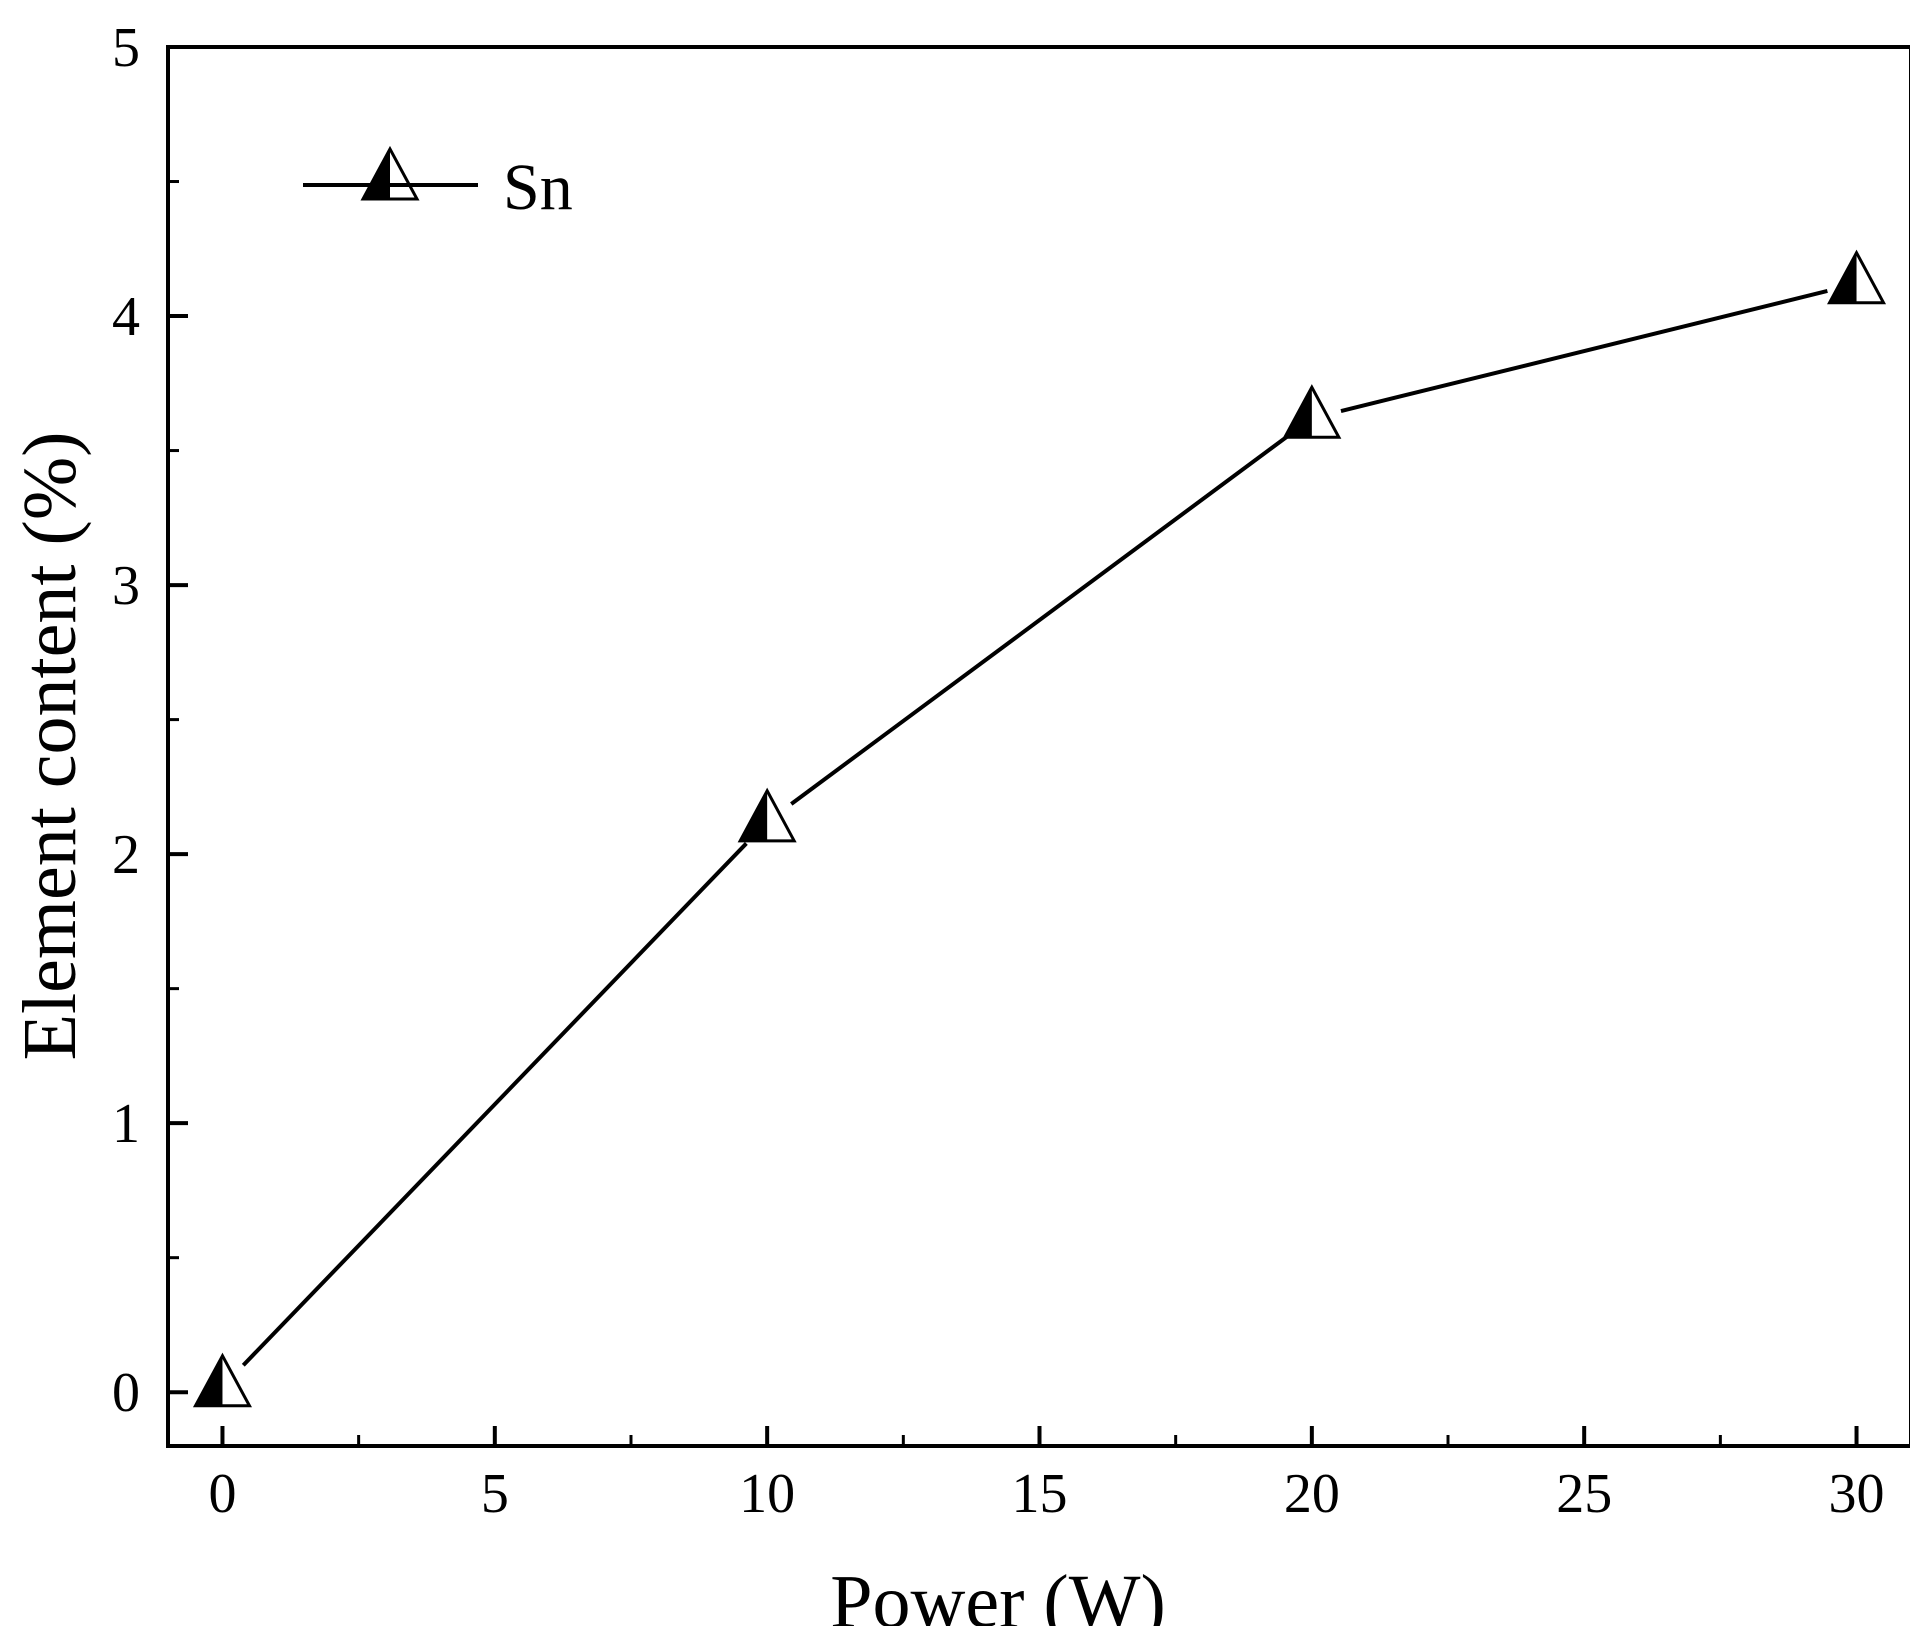 The image size is (1910, 1626). I want to click on x-tick-label-10: 10, so click(767, 1494).